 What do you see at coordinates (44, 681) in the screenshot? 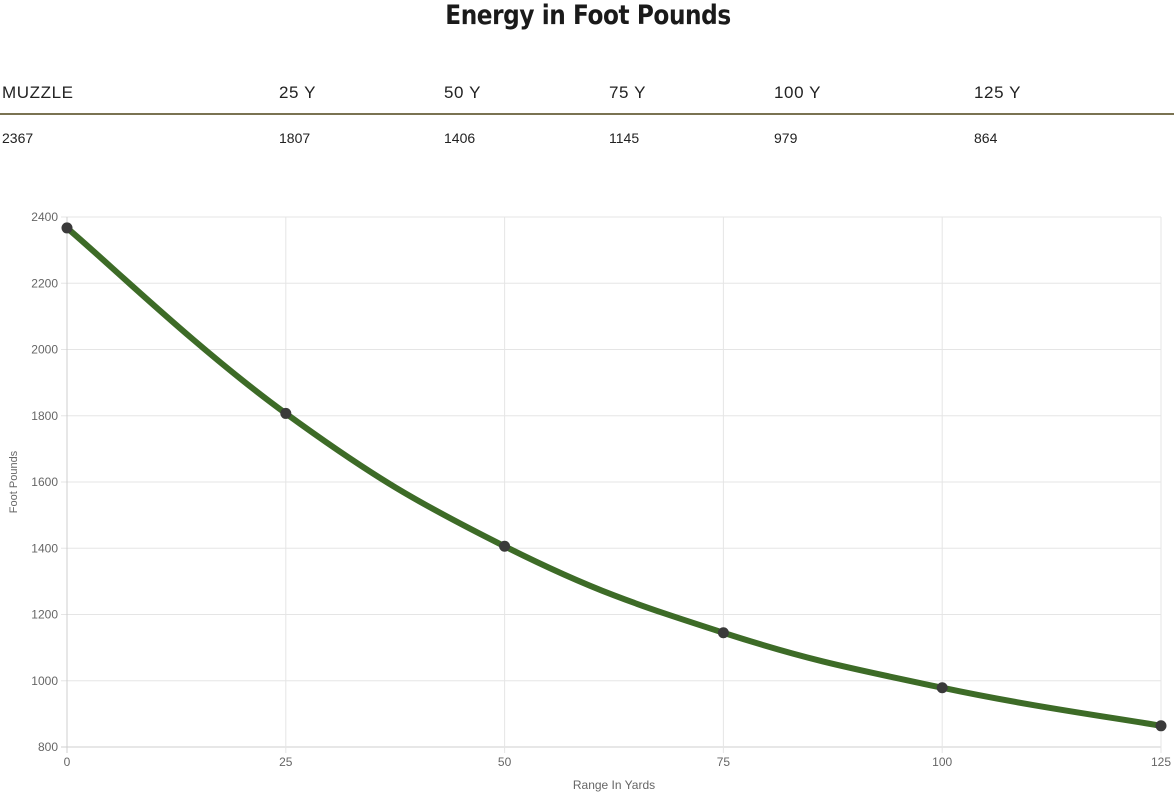
I see `y-tick-label: 1000` at bounding box center [44, 681].